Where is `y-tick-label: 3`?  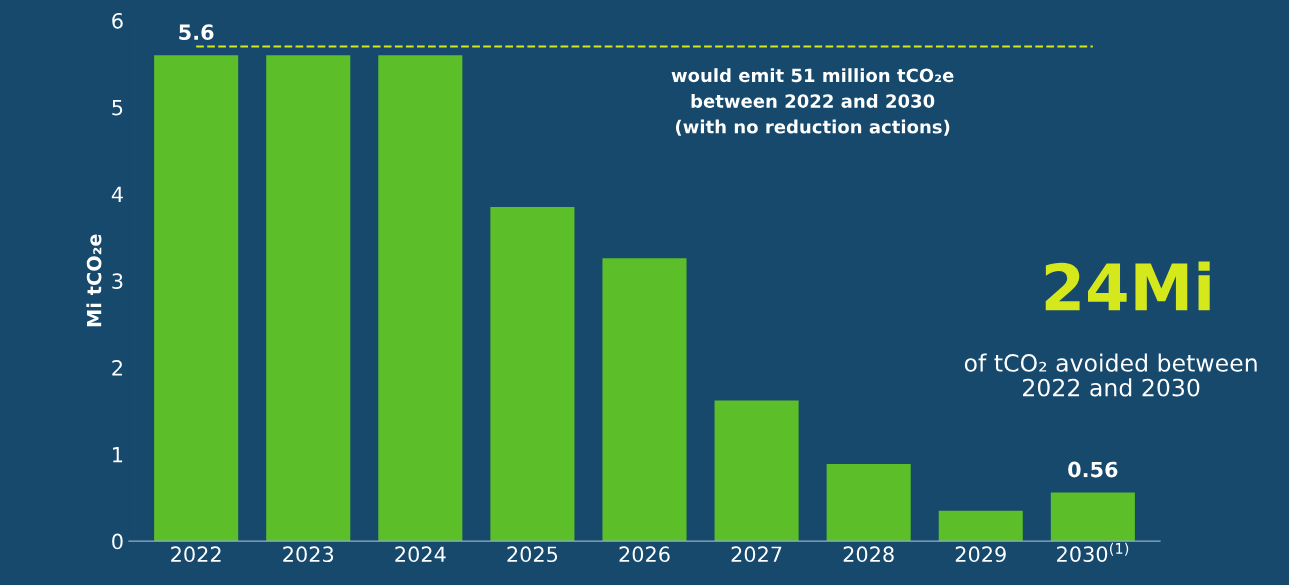
y-tick-label: 3 is located at coordinates (117, 281).